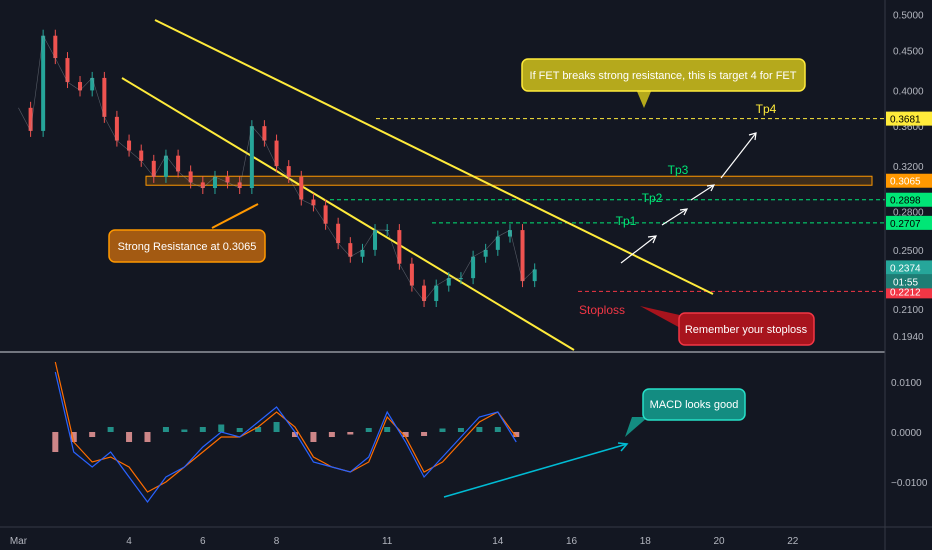 The height and width of the screenshot is (550, 932). I want to click on tp1-label: Tp1, so click(626, 221).